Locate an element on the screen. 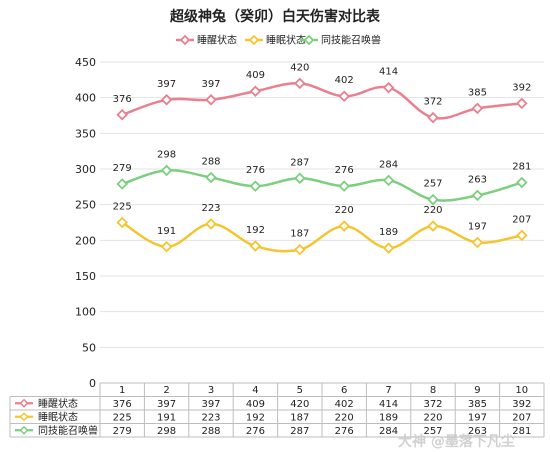 The width and height of the screenshot is (550, 452). data-label: 409 is located at coordinates (255, 75).